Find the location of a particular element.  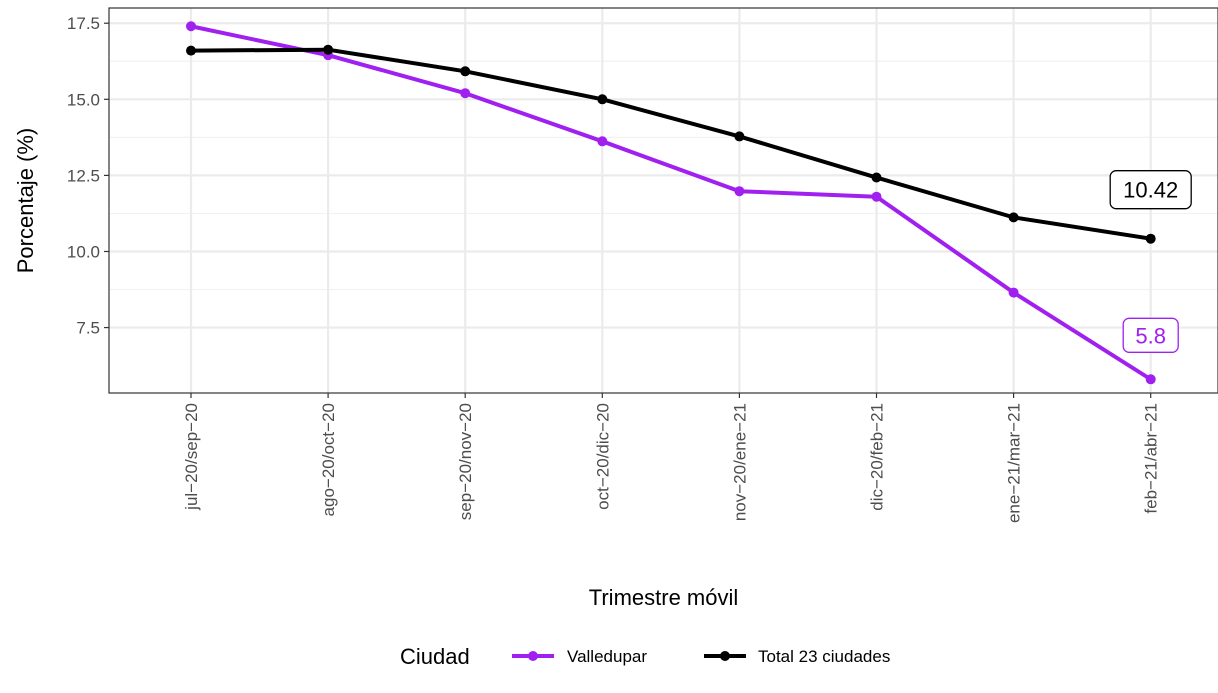

y-tick-label: 12.5 is located at coordinates (83, 175).